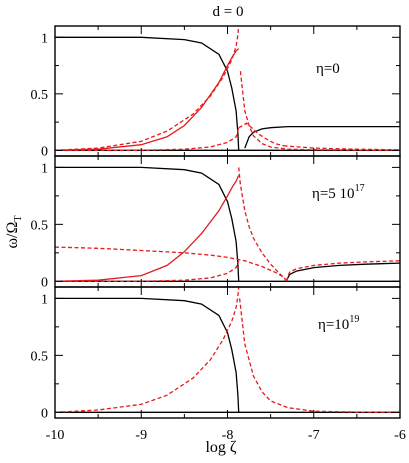  I want to click on panel-label-base: η=0, so click(328, 69).